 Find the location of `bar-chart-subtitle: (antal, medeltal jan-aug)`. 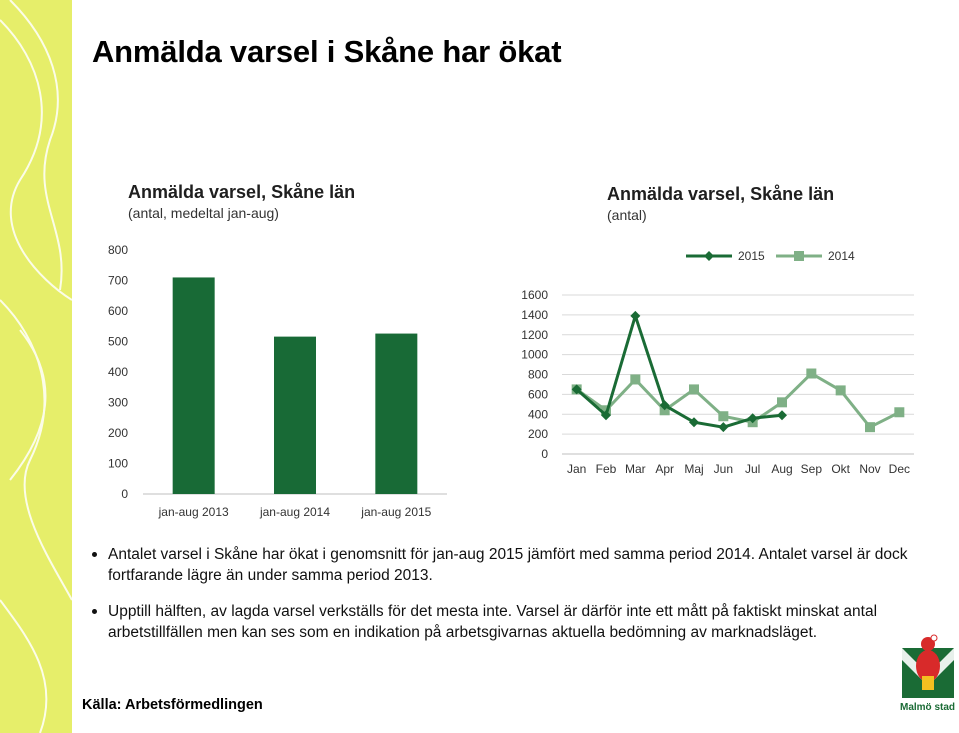

bar-chart-subtitle: (antal, medeltal jan-aug) is located at coordinates (203, 213).